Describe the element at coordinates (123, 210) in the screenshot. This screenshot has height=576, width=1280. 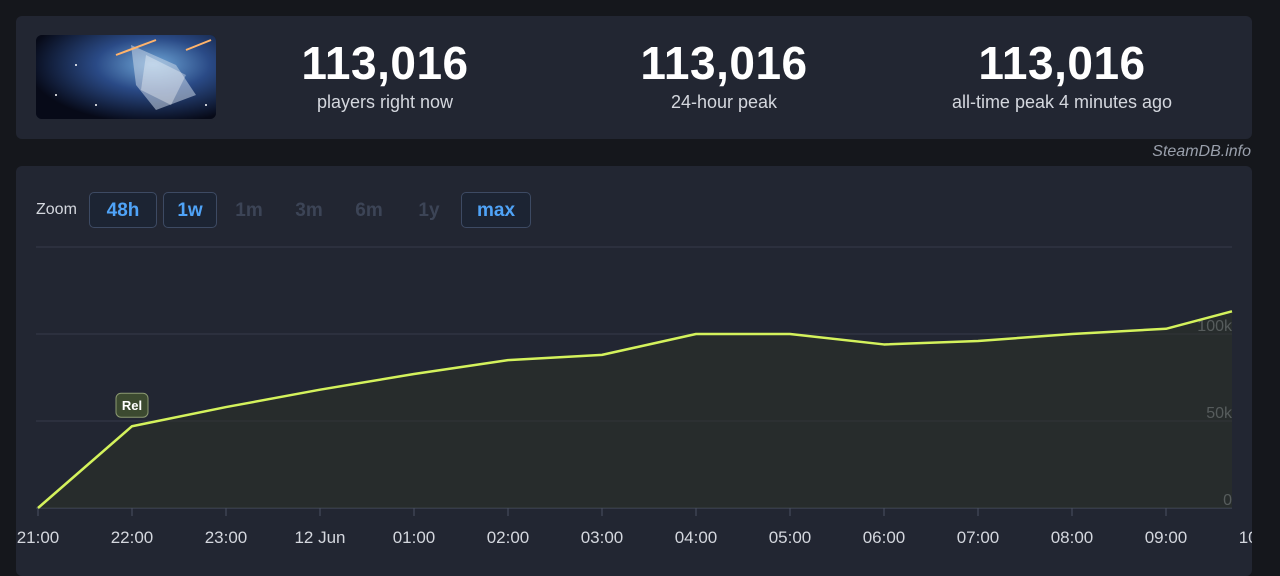
I see `zoom-button-48h: 48h` at that location.